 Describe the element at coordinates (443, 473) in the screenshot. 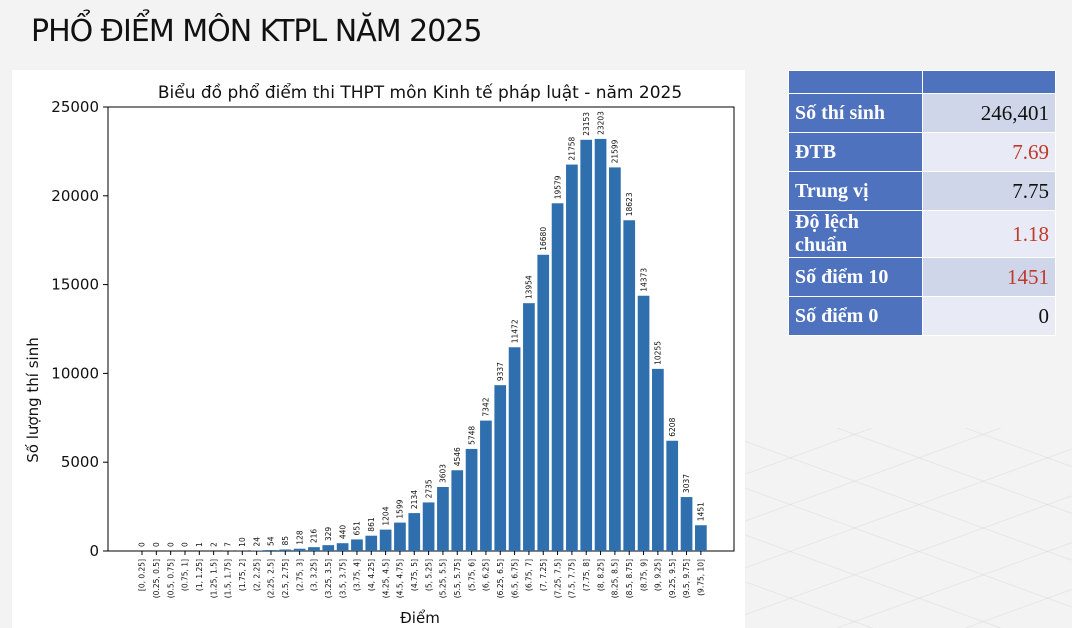

I see `bar-value-label: 3603` at that location.